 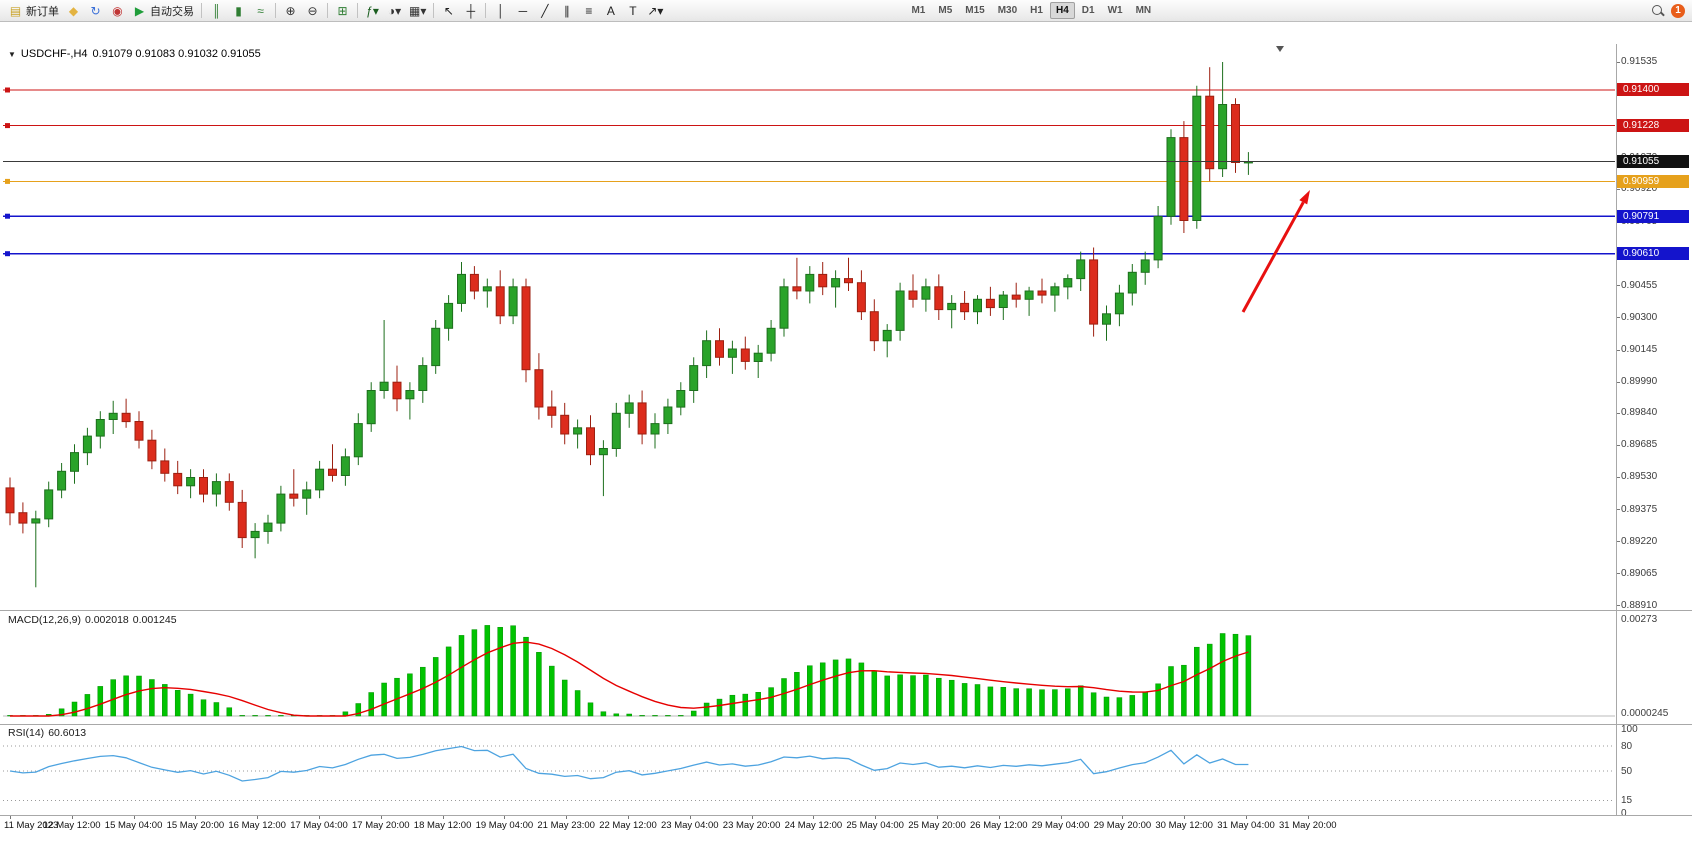 What do you see at coordinates (260, 11) in the screenshot?
I see `line-chart-button: ≈` at bounding box center [260, 11].